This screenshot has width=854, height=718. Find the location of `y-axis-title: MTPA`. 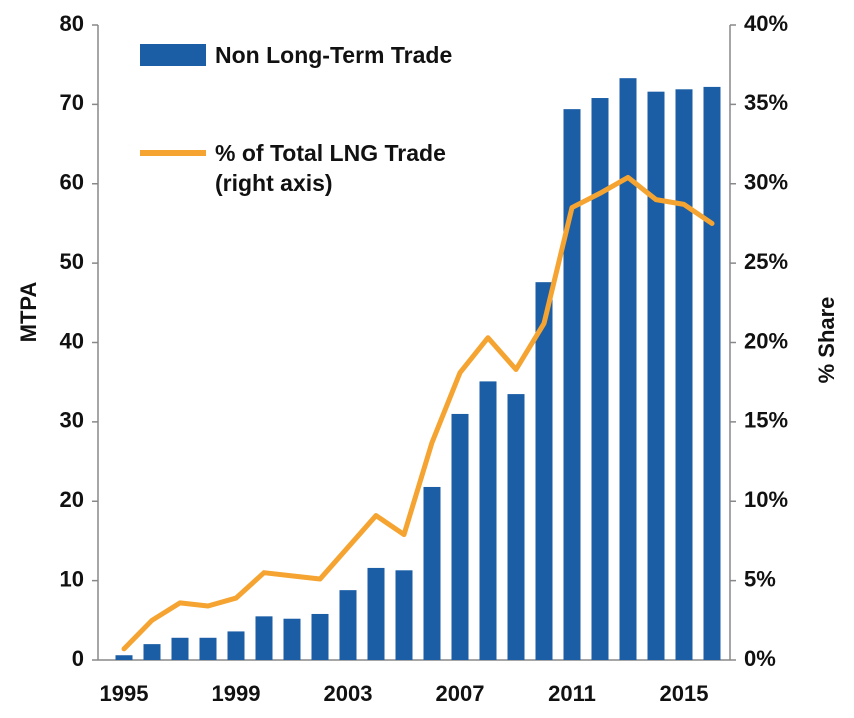

y-axis-title: MTPA is located at coordinates (28, 312).